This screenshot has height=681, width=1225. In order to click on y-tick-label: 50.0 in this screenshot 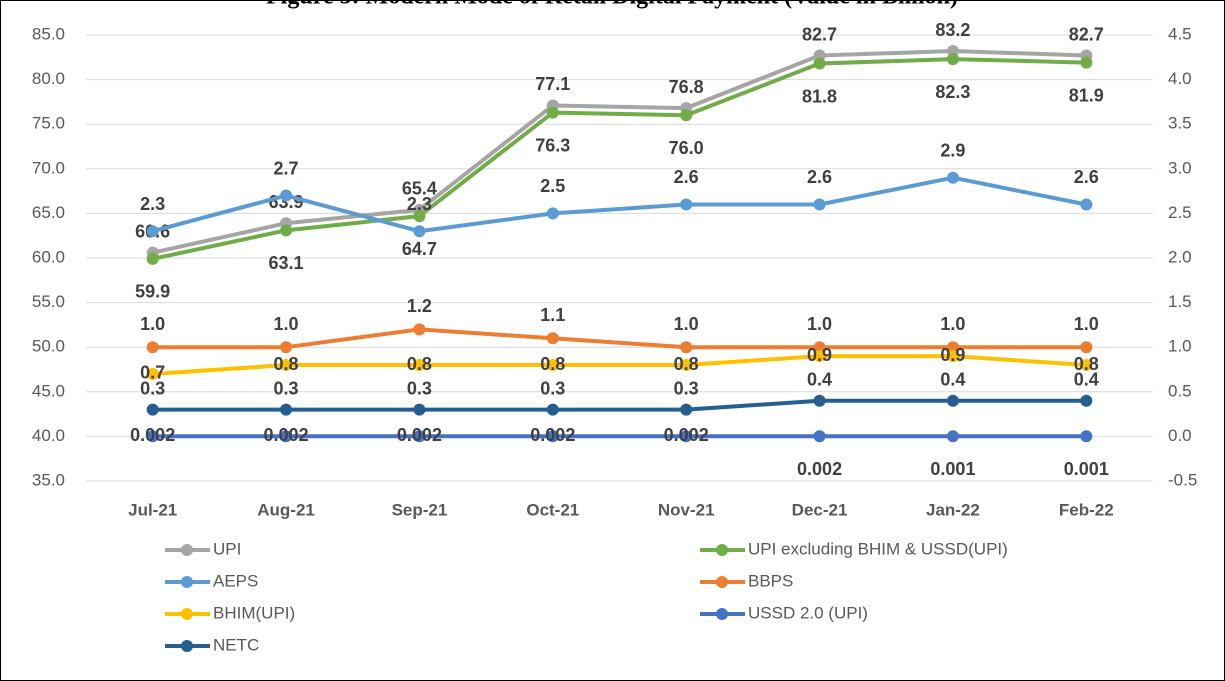, I will do `click(48, 346)`.